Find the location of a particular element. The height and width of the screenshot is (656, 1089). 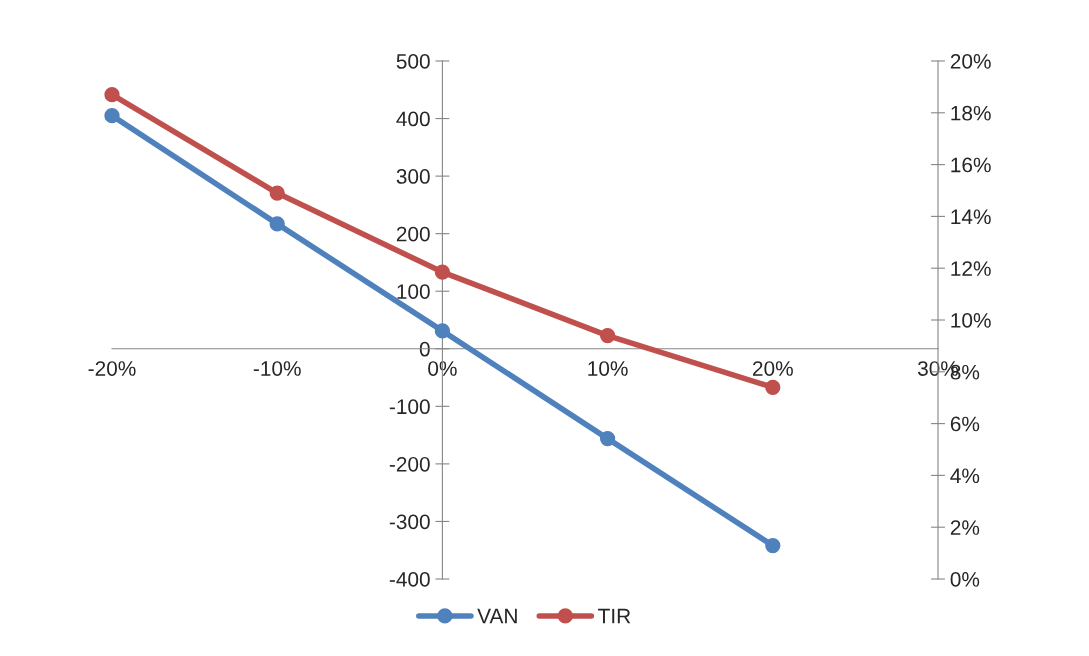

y2-tick-label: 12% is located at coordinates (971, 268).